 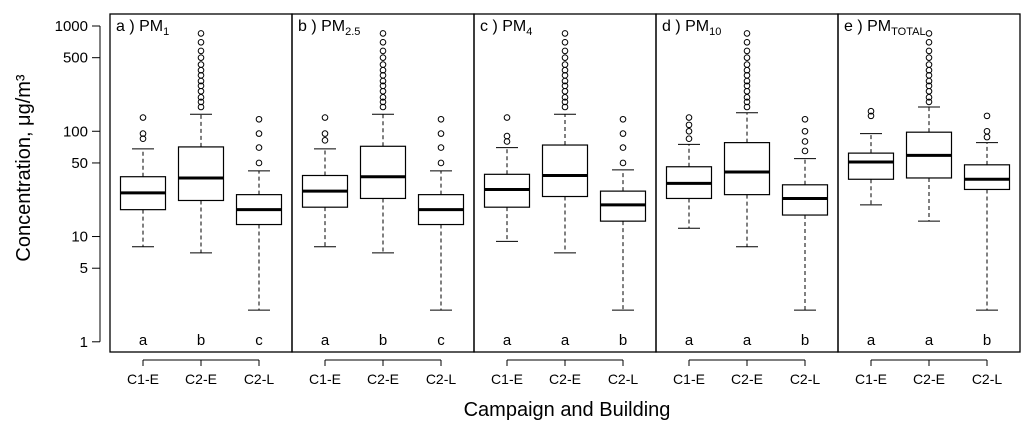 I want to click on y-tick-label: 500, so click(x=75, y=58).